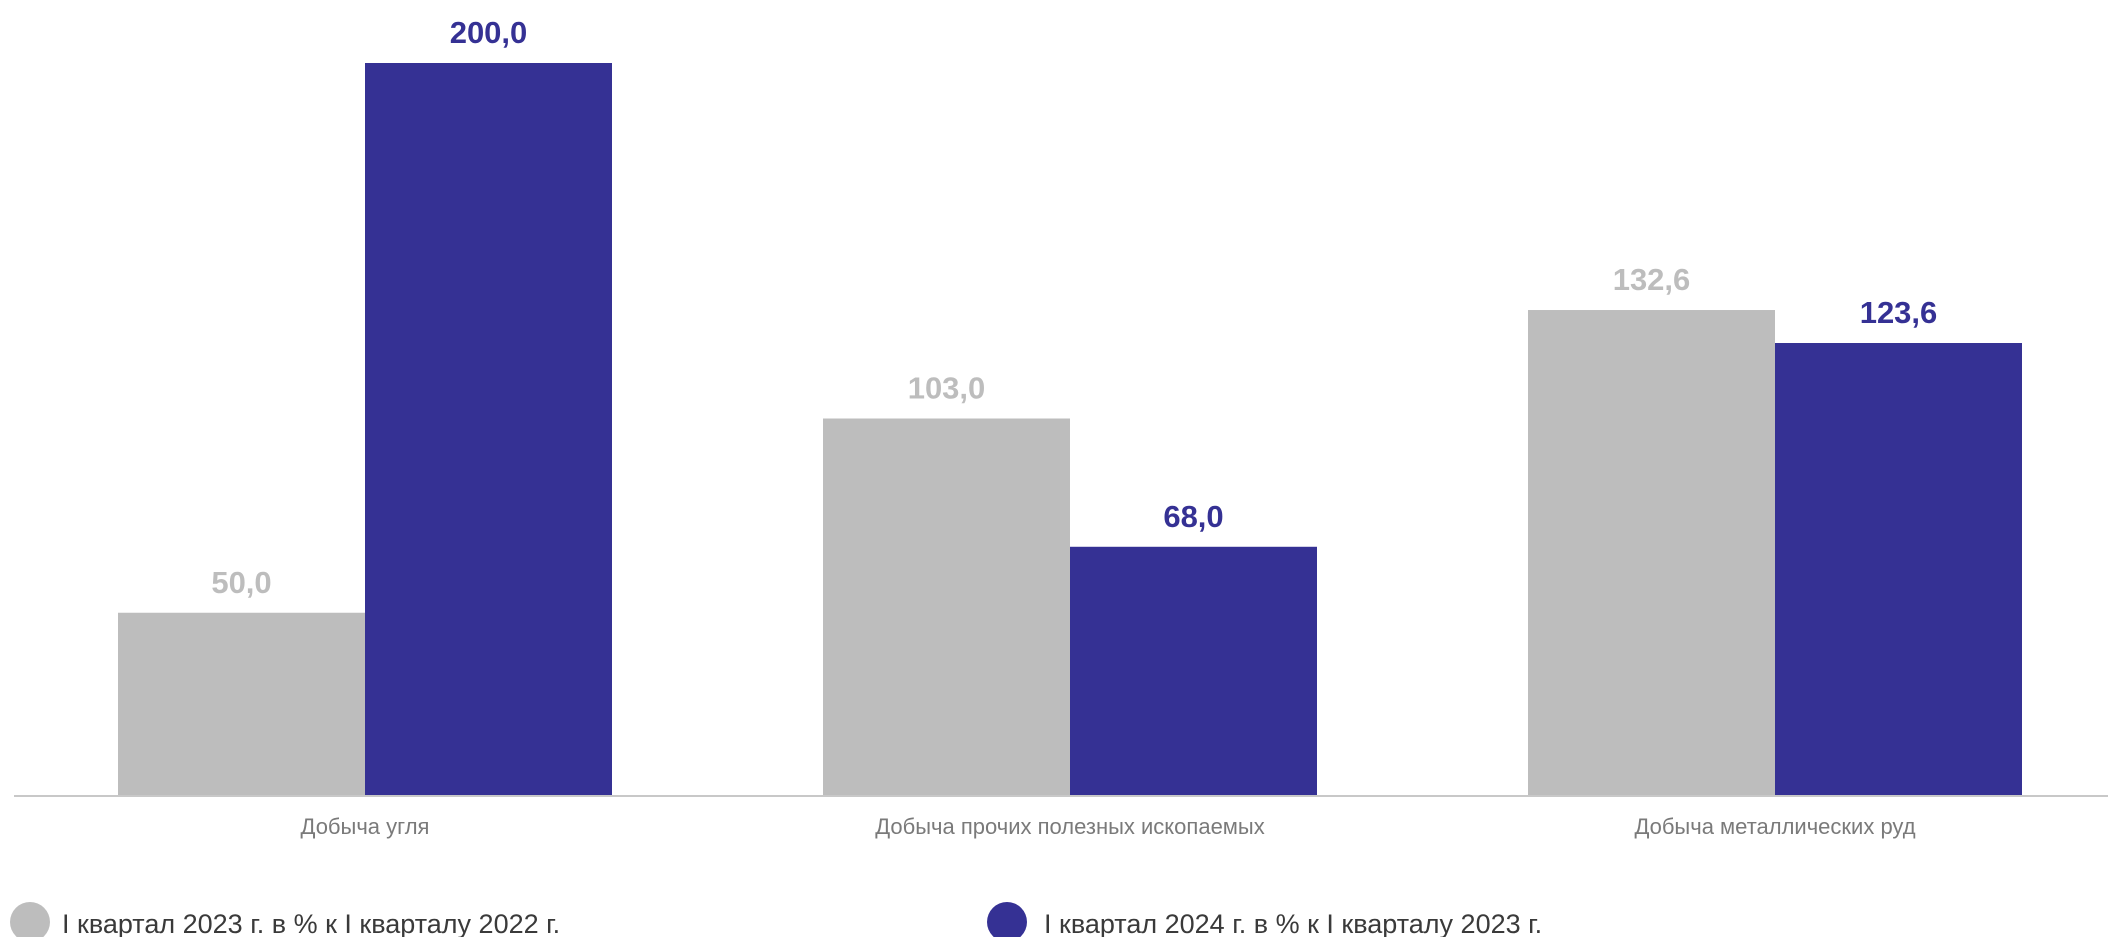 Image resolution: width=2108 pixels, height=937 pixels. I want to click on value-label: 103,0, so click(947, 388).